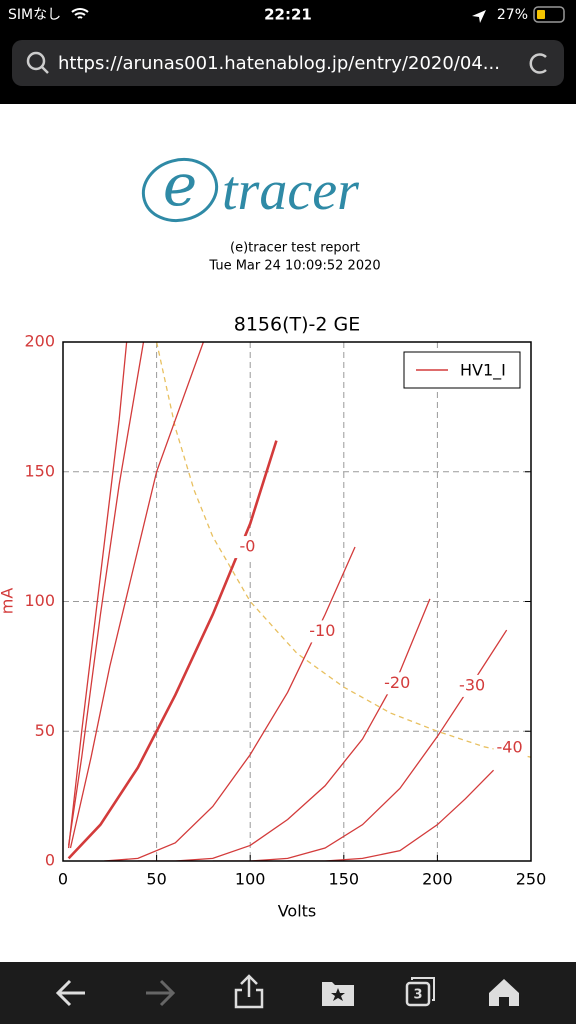  I want to click on x-tick-label: 100, so click(250, 879).